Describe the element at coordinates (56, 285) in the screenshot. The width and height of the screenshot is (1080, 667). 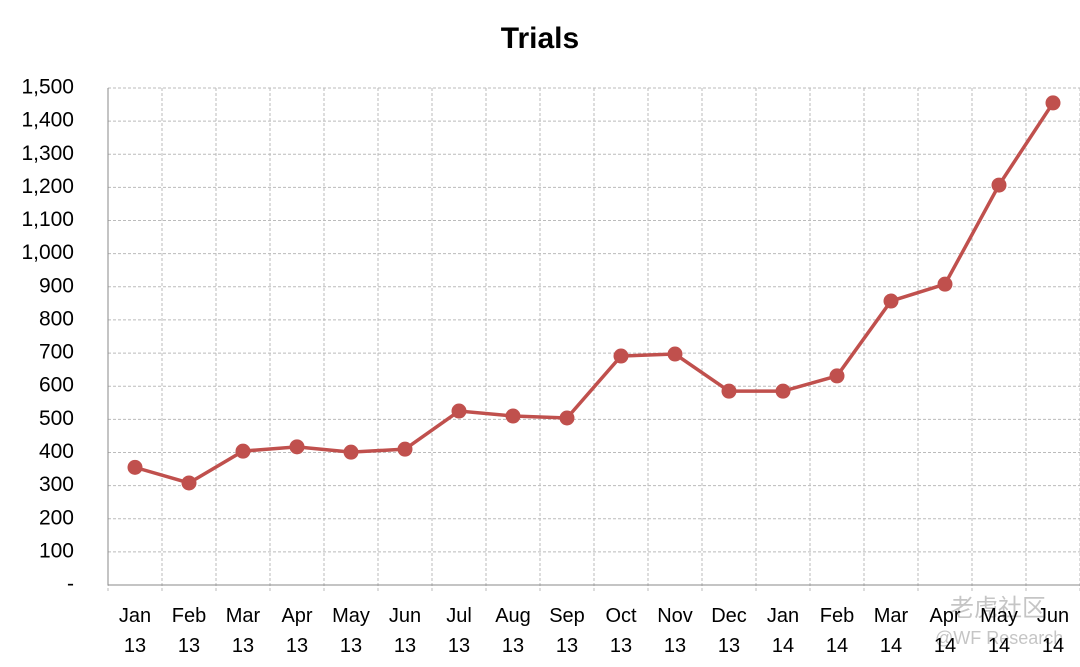
I see `y-tick-label: 900` at that location.